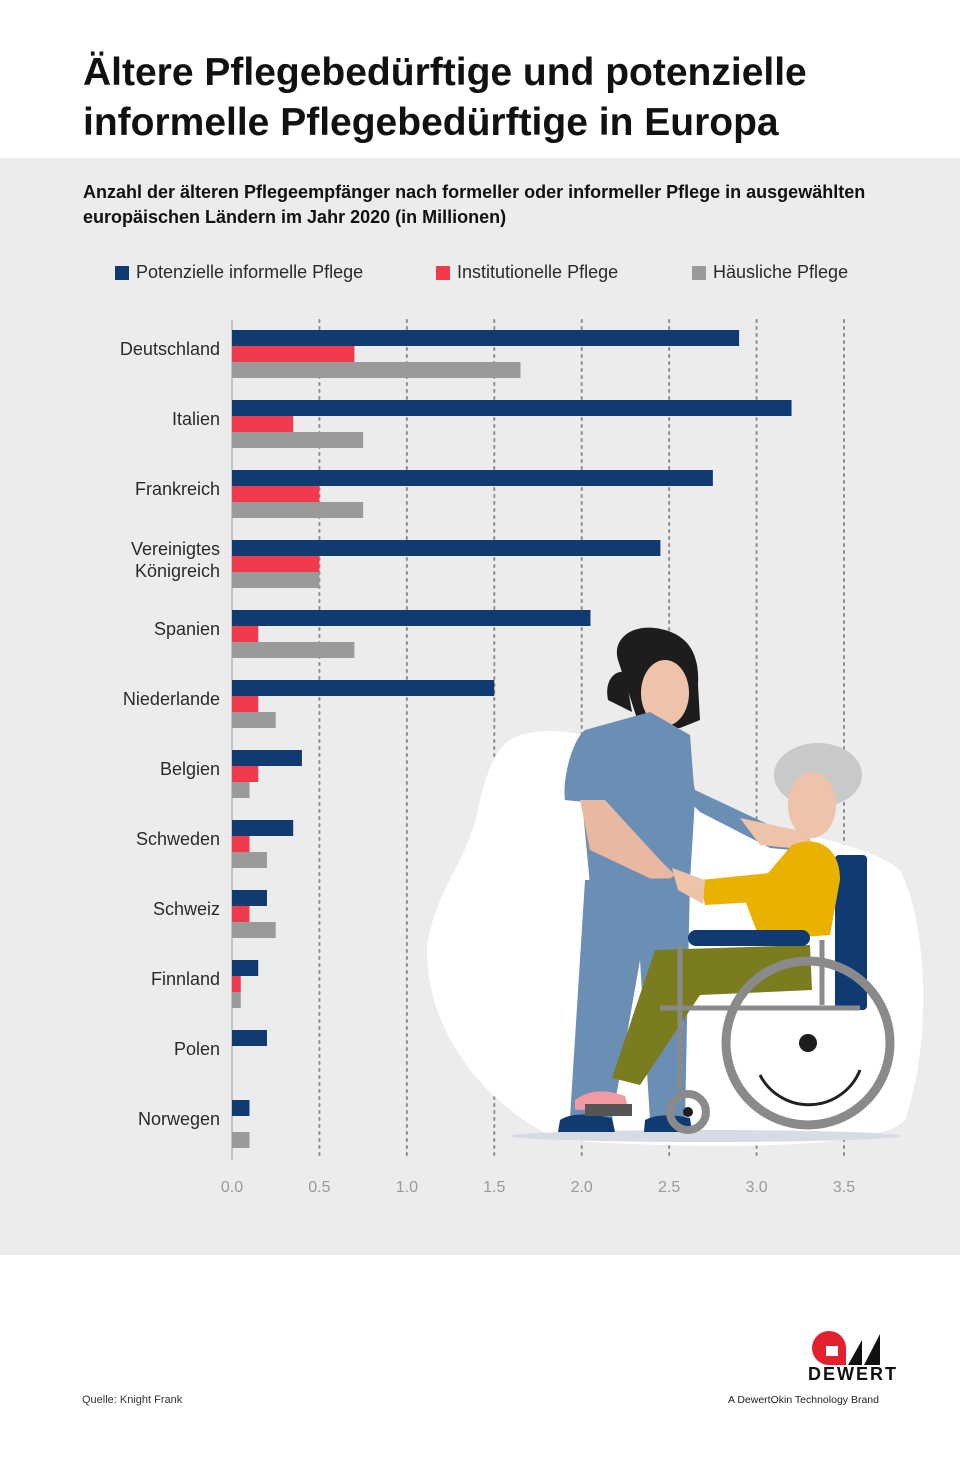  What do you see at coordinates (185, 979) in the screenshot?
I see `category-label: Finnland` at bounding box center [185, 979].